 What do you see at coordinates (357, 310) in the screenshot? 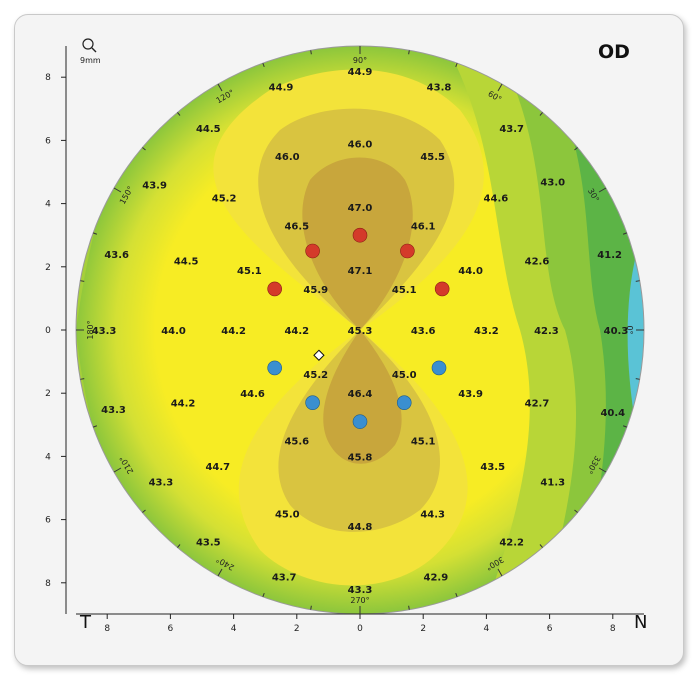
I see `zone-brown` at bounding box center [357, 310].